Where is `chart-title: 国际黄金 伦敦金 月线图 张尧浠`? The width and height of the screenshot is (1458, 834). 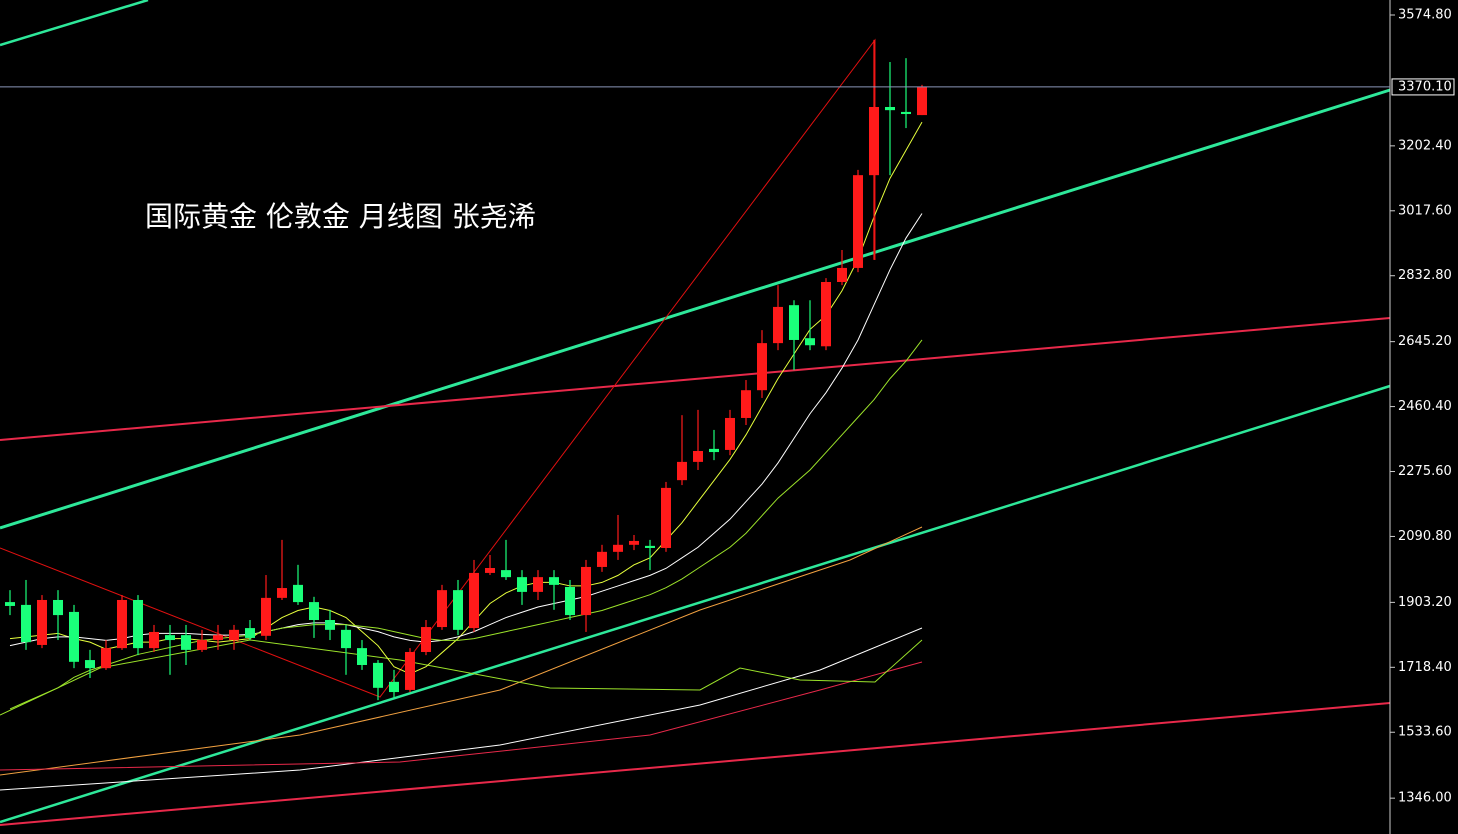
chart-title: 国际黄金 伦敦金 月线图 张尧浠 is located at coordinates (340, 216).